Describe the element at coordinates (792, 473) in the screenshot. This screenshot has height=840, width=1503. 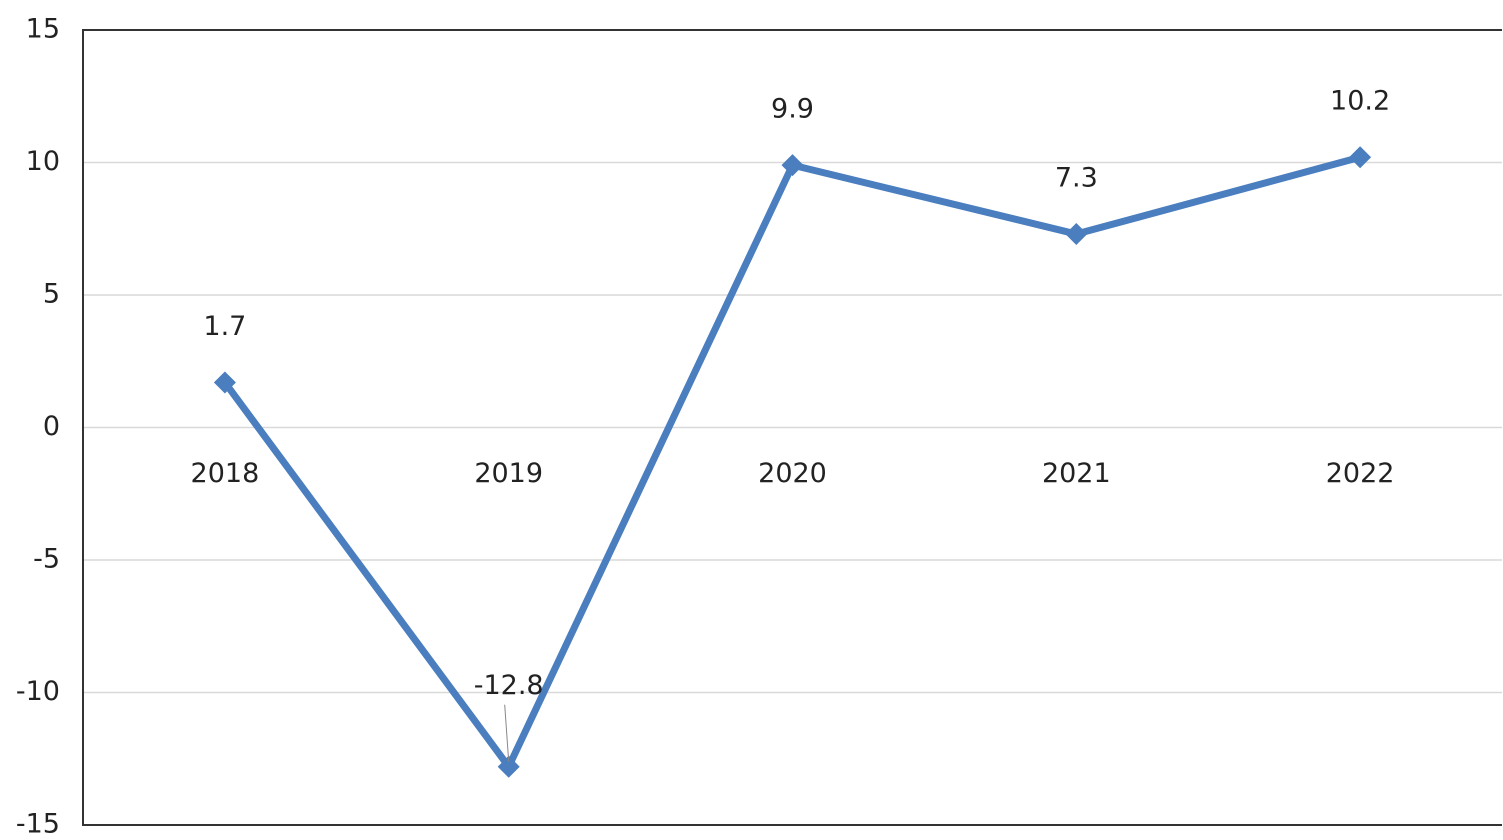
I see `x-tick-label: 2020` at that location.